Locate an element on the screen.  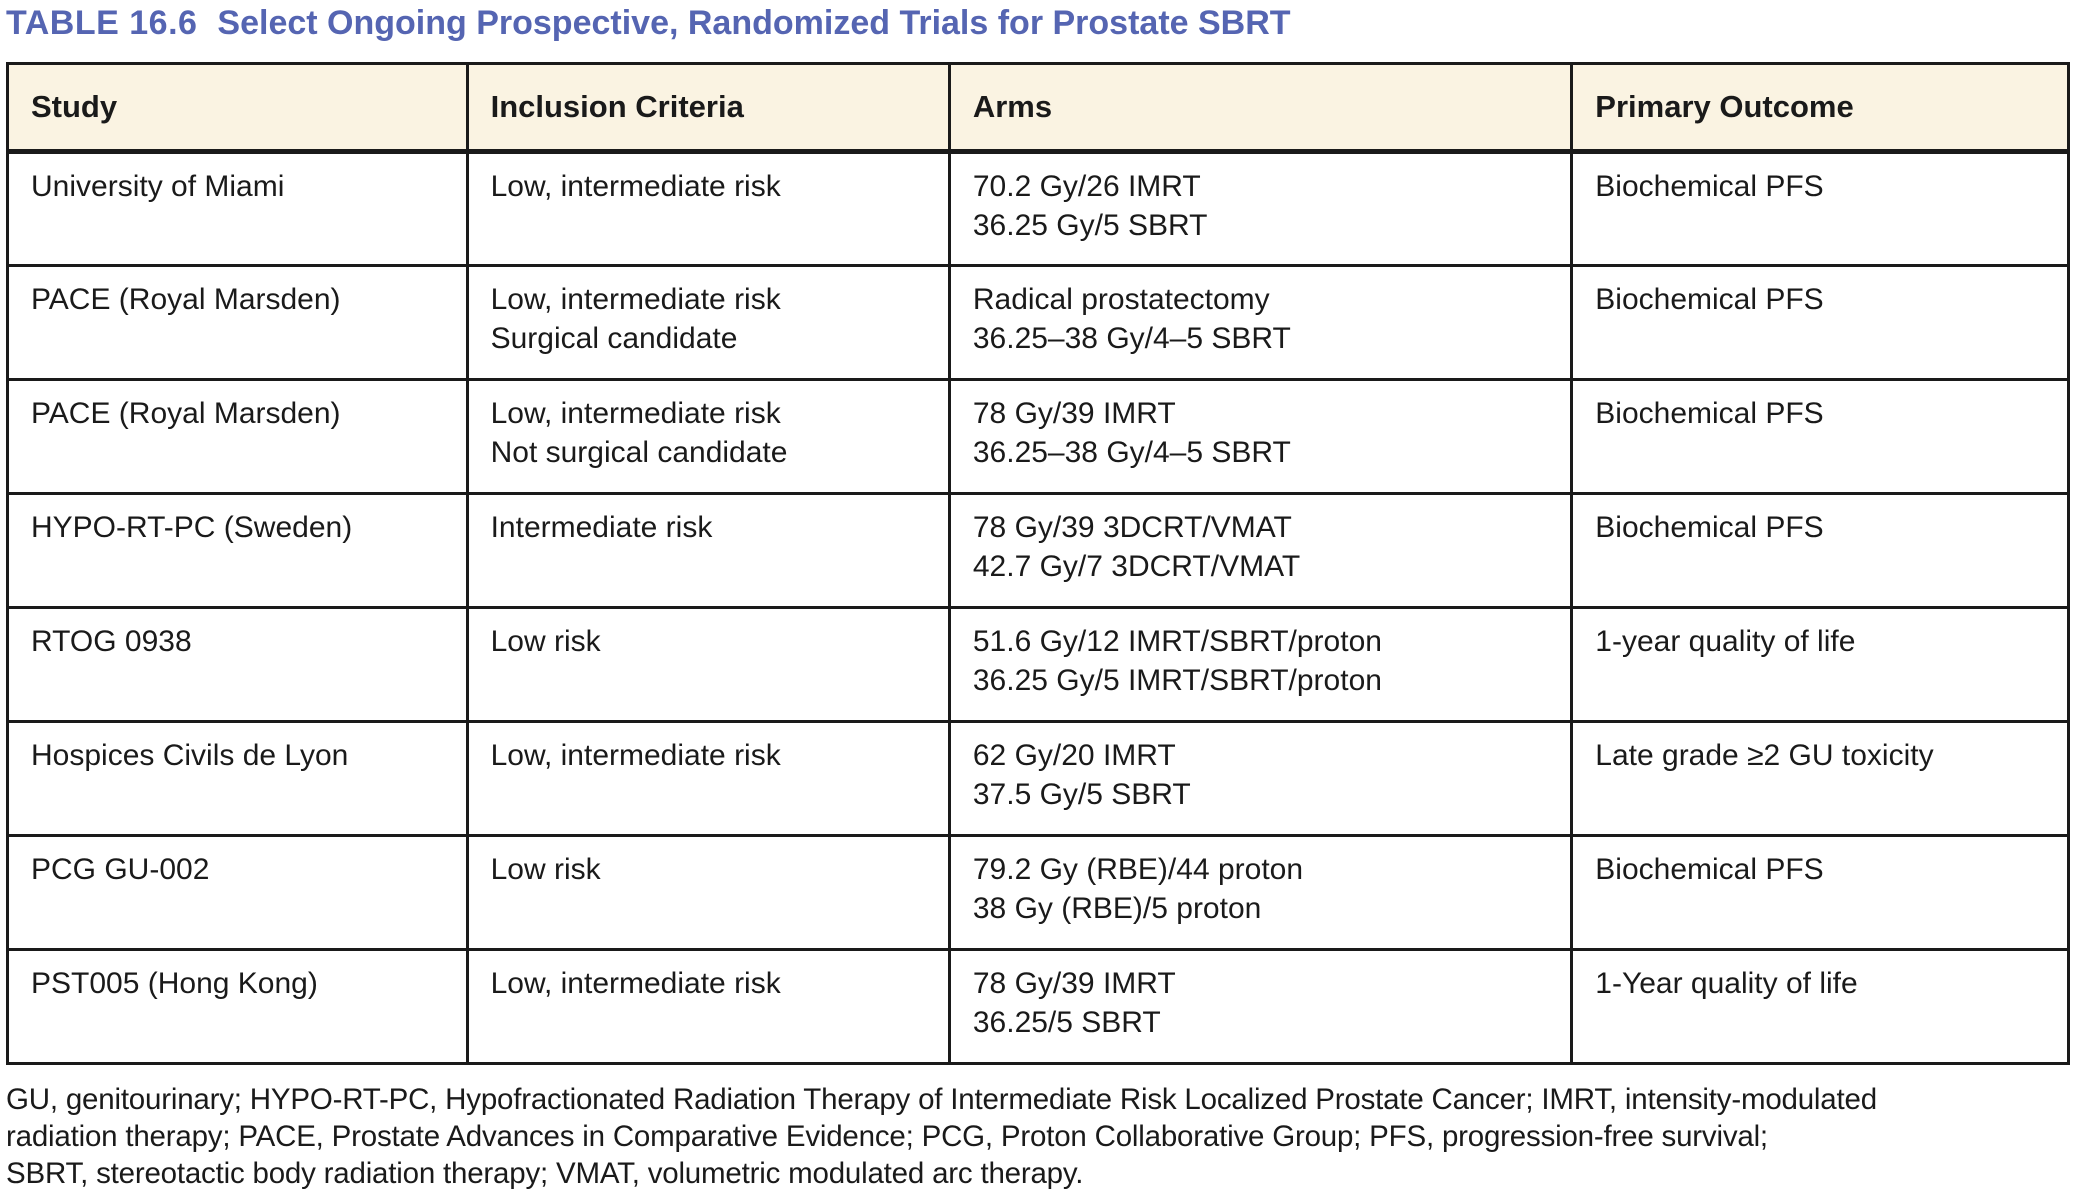
cell-arms: 62 Gy/20 IMRT 37.5 Gy/5 SBRT is located at coordinates (1260, 778).